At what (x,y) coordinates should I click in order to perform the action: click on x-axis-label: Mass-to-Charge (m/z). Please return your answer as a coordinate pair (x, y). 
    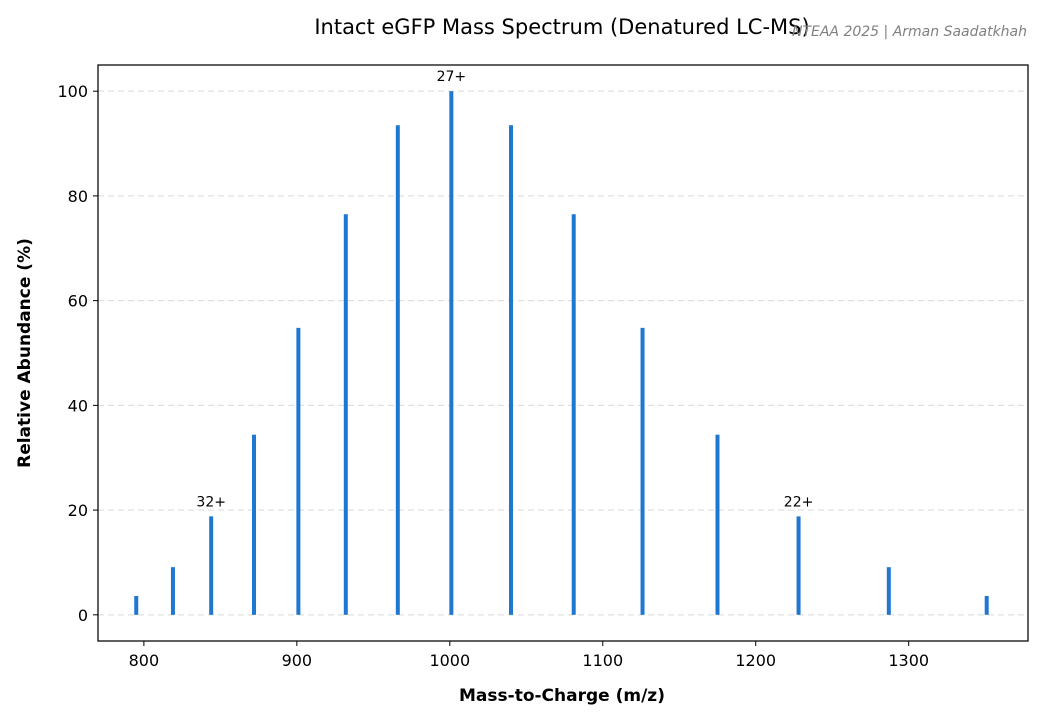
    Looking at the image, I should click on (562, 696).